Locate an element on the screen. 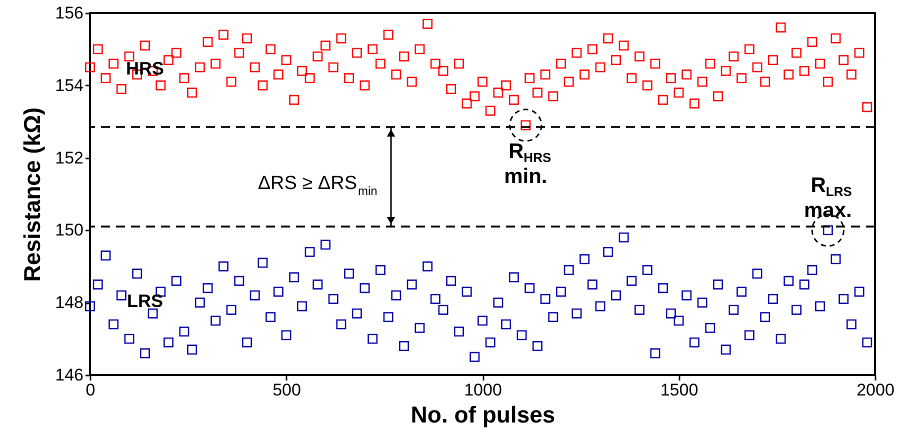 Image resolution: width=901 pixels, height=441 pixels. x-tick-label: 2000 is located at coordinates (875, 390).